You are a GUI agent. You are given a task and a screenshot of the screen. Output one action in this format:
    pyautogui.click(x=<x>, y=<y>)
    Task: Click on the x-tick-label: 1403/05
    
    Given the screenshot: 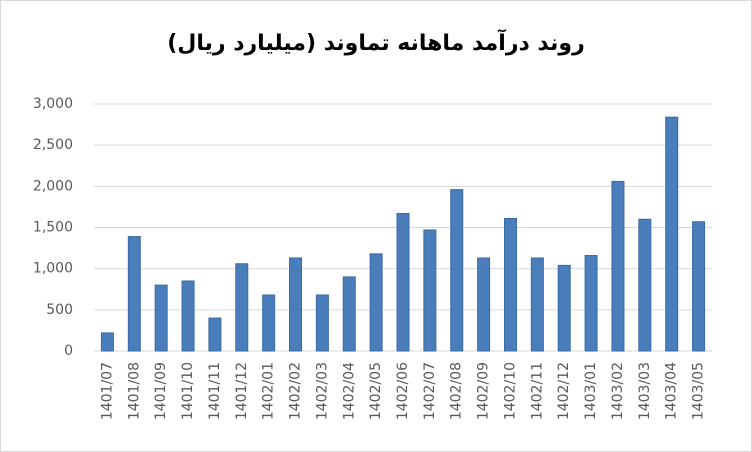 What is the action you would take?
    pyautogui.click(x=699, y=391)
    